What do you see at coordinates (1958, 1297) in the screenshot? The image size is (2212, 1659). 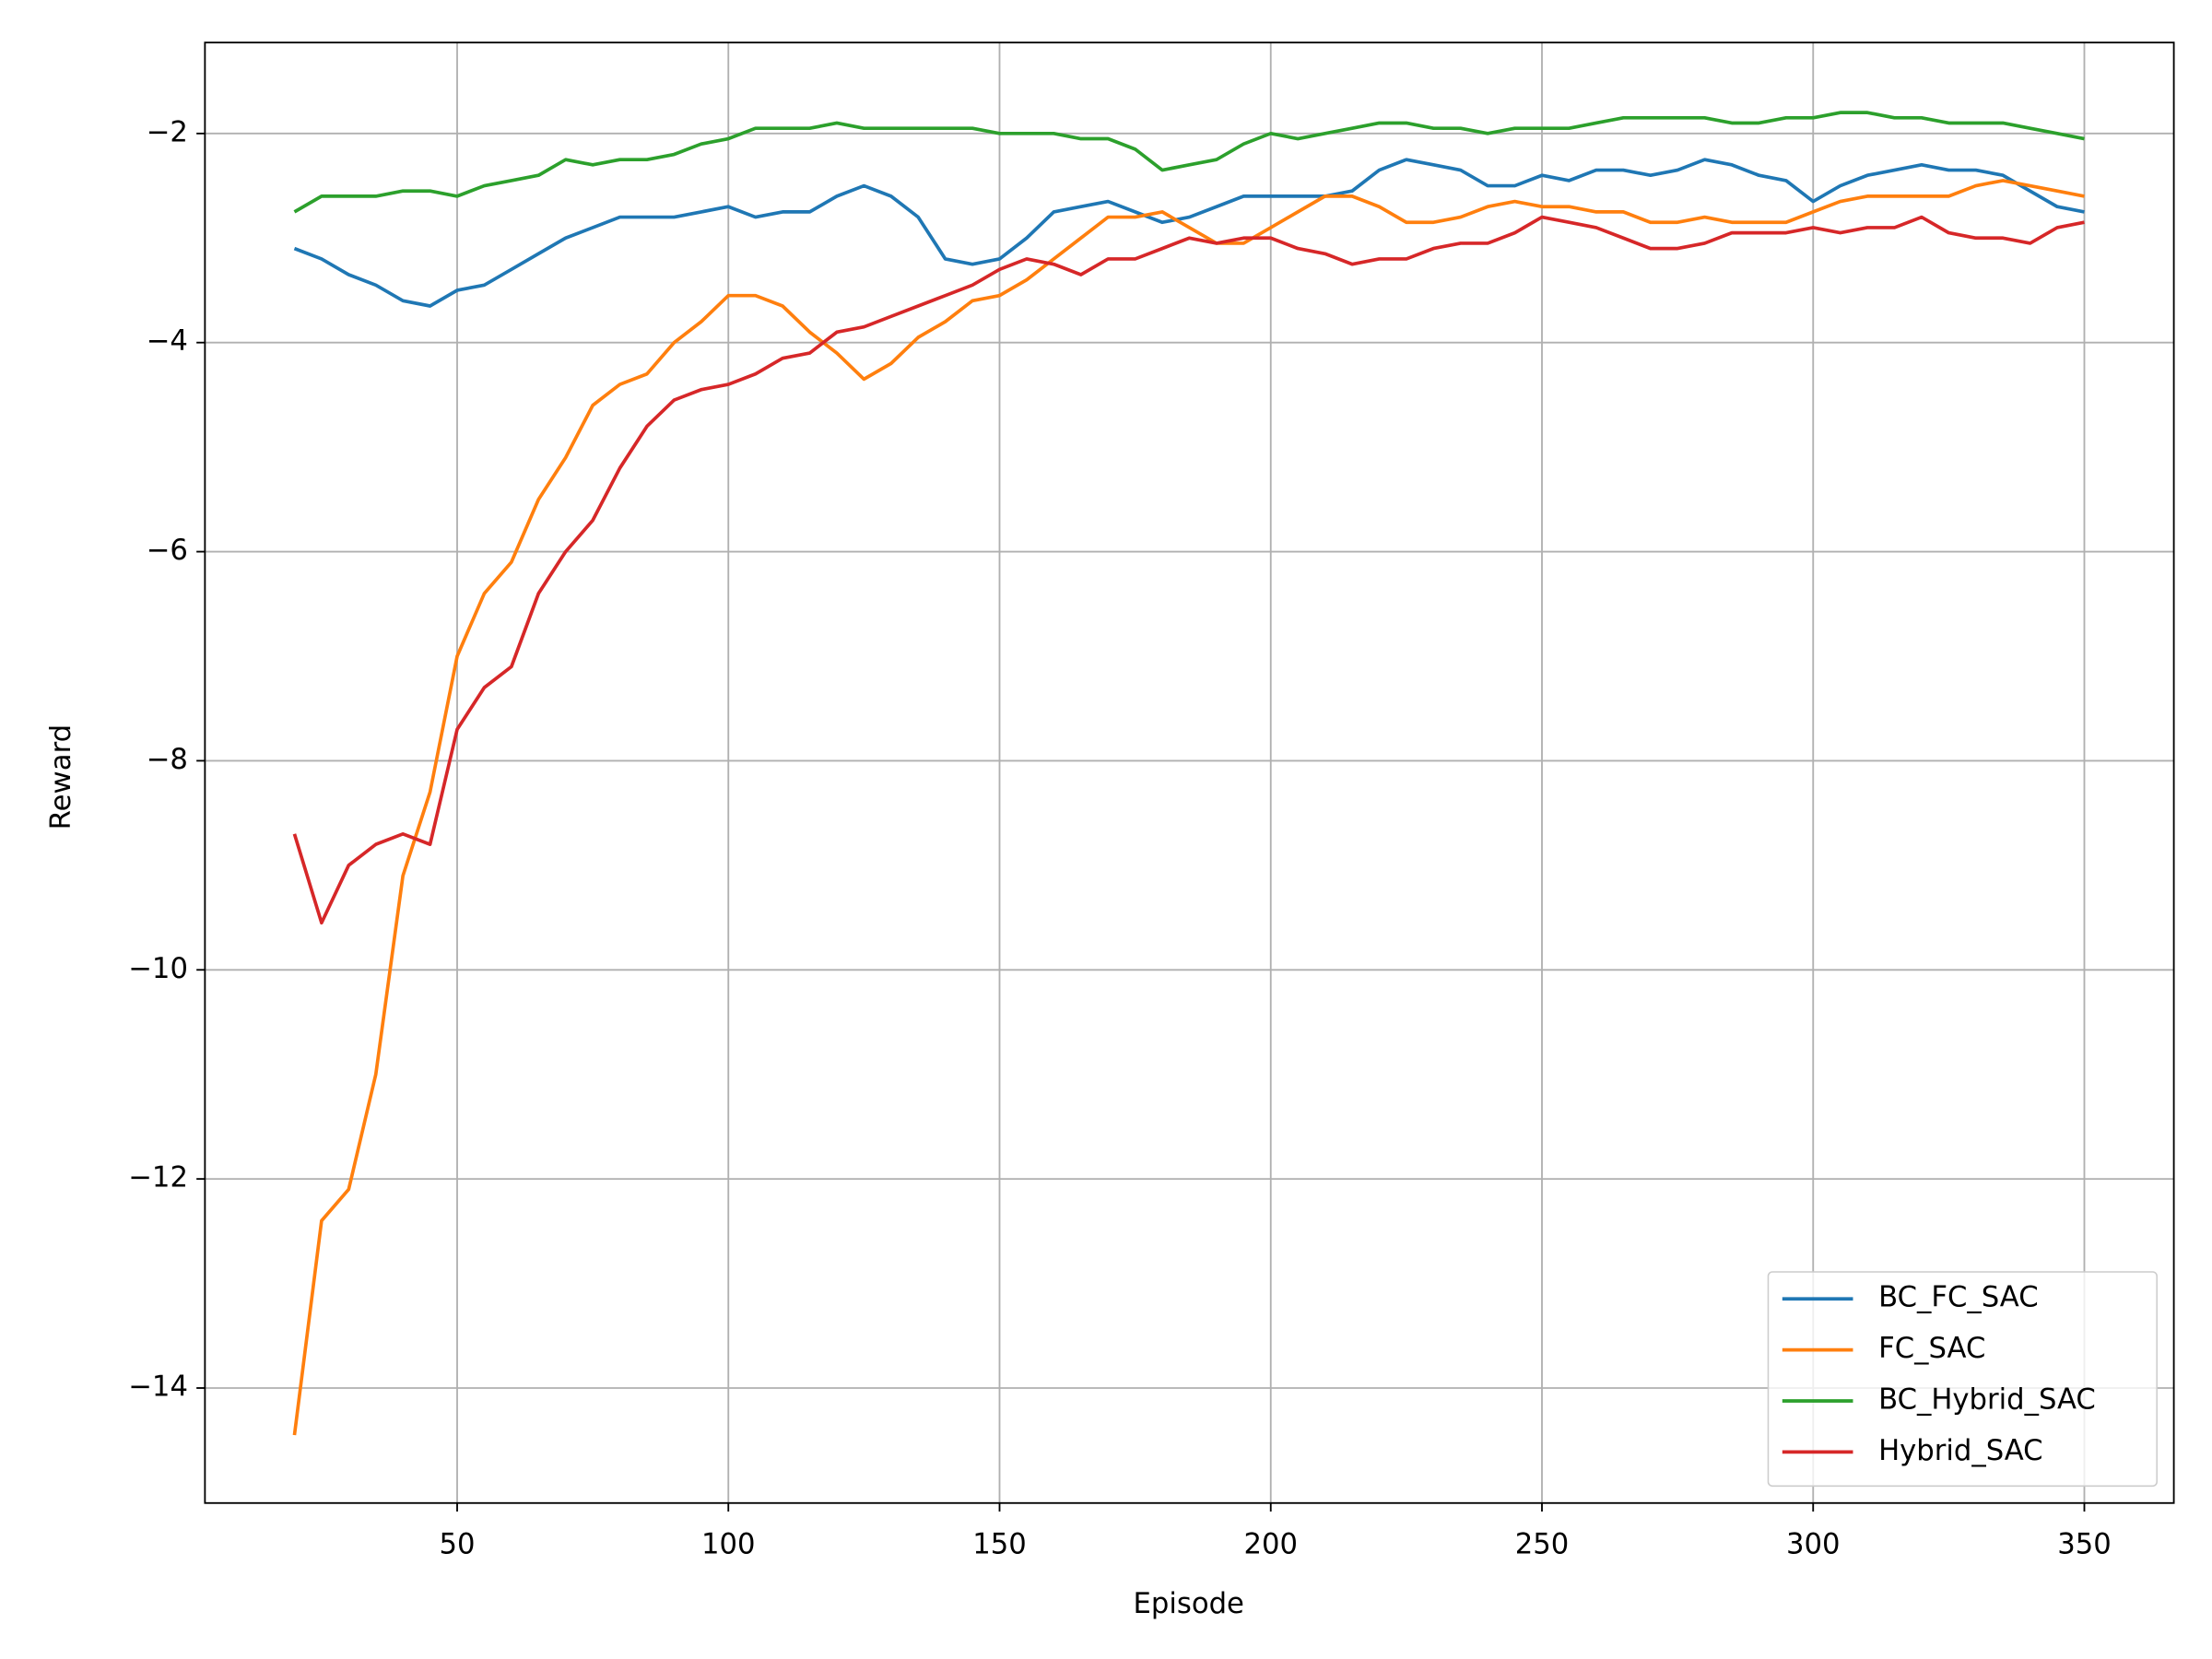 I see `legend-label: BC_FC_SAC` at bounding box center [1958, 1297].